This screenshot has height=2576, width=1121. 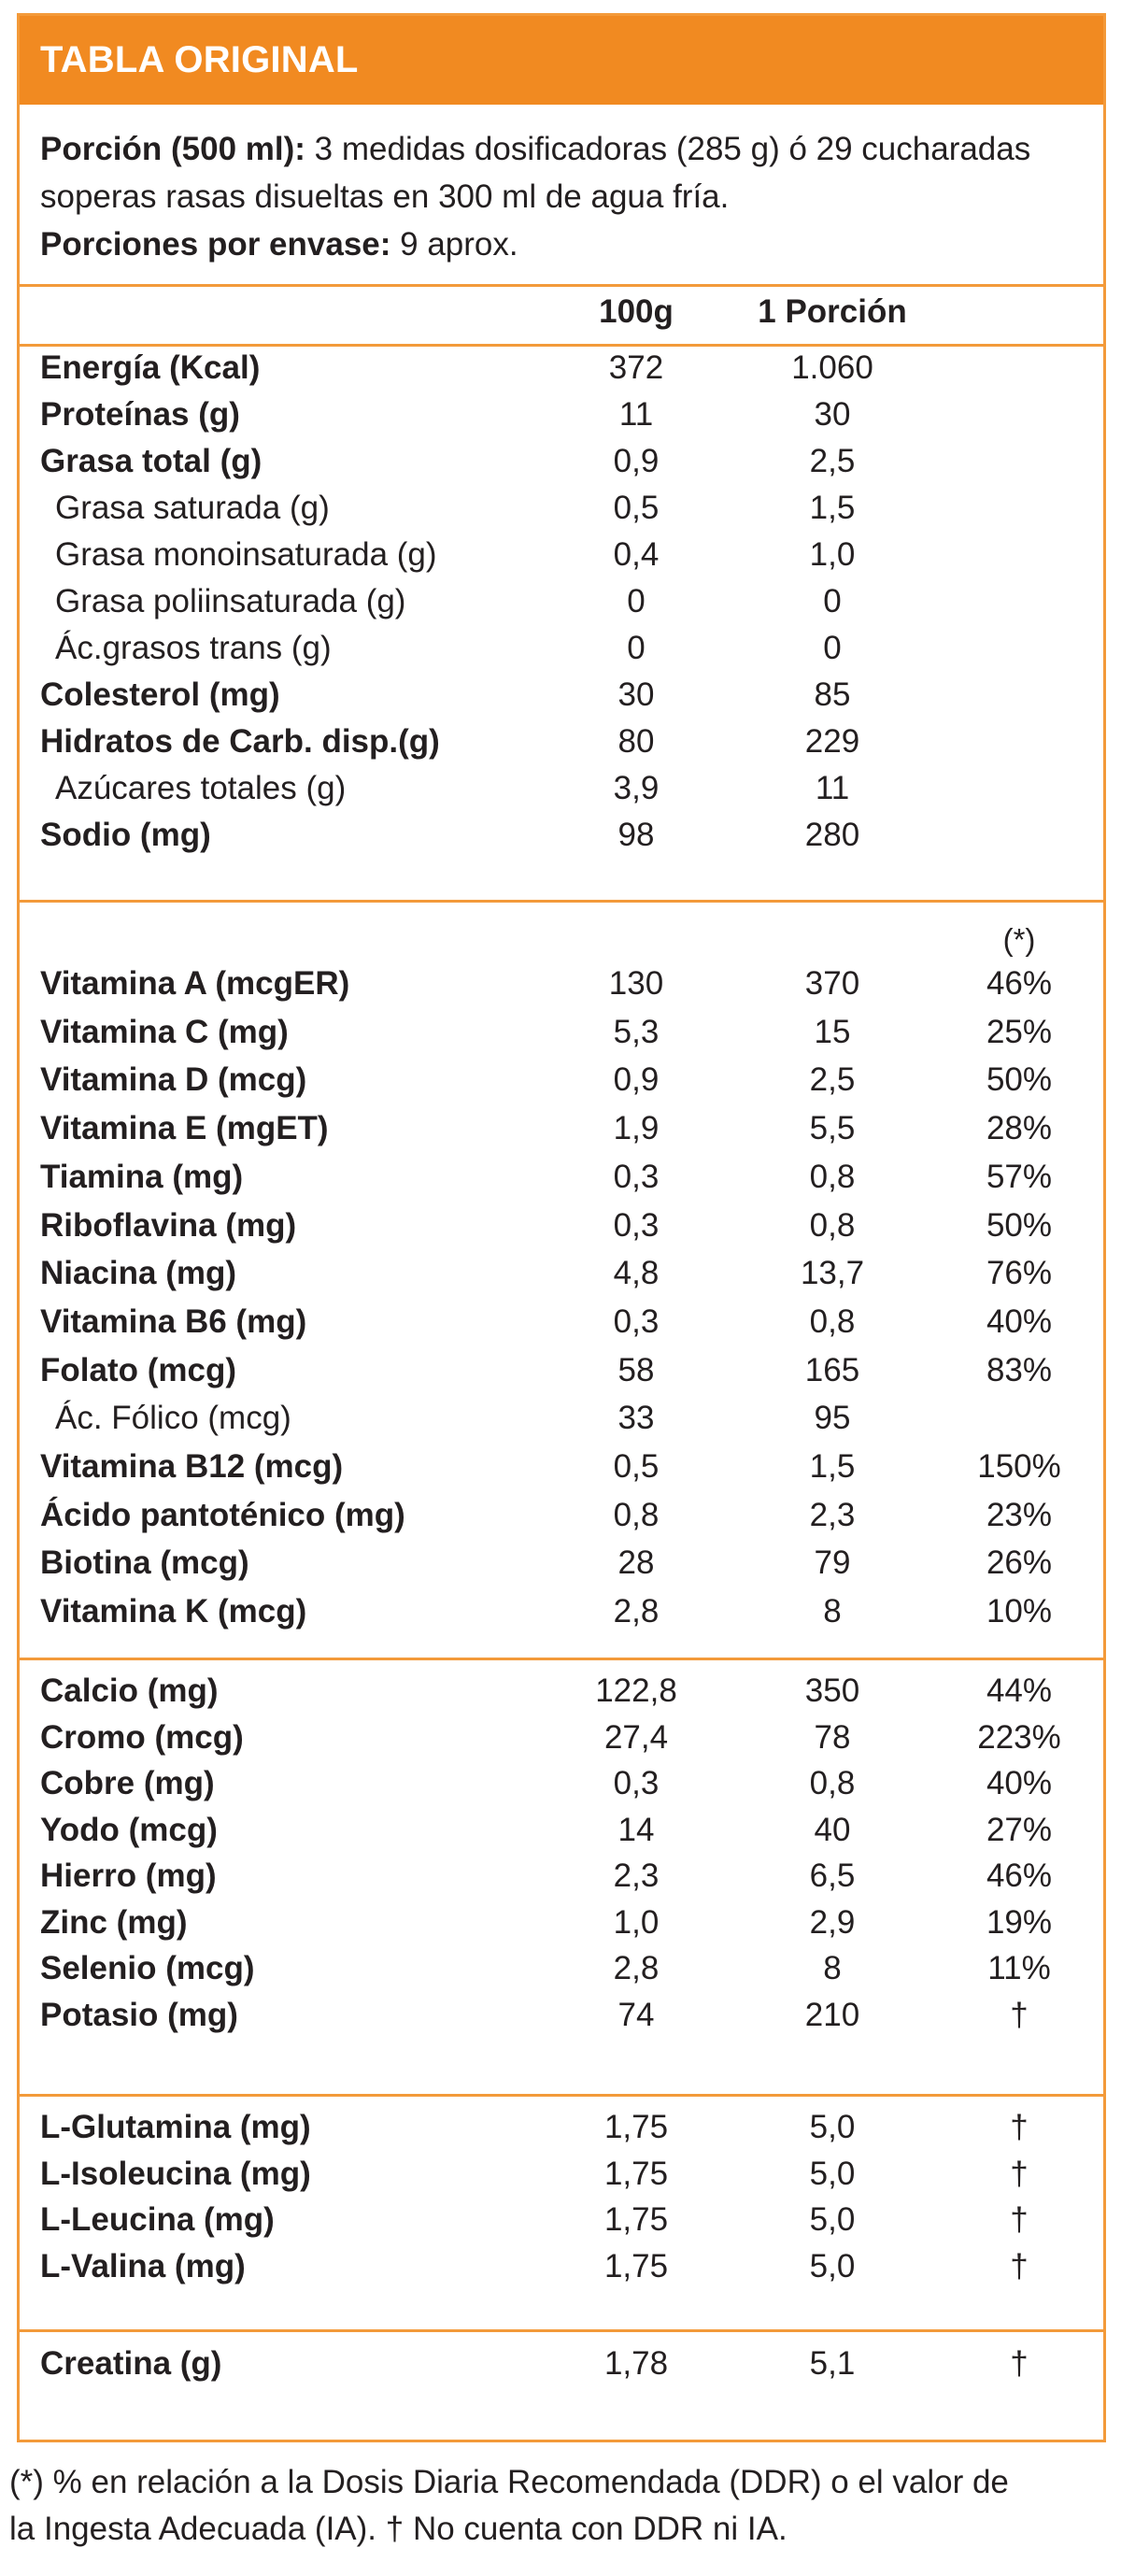 What do you see at coordinates (636, 742) in the screenshot?
I see `value-per-100g: 80` at bounding box center [636, 742].